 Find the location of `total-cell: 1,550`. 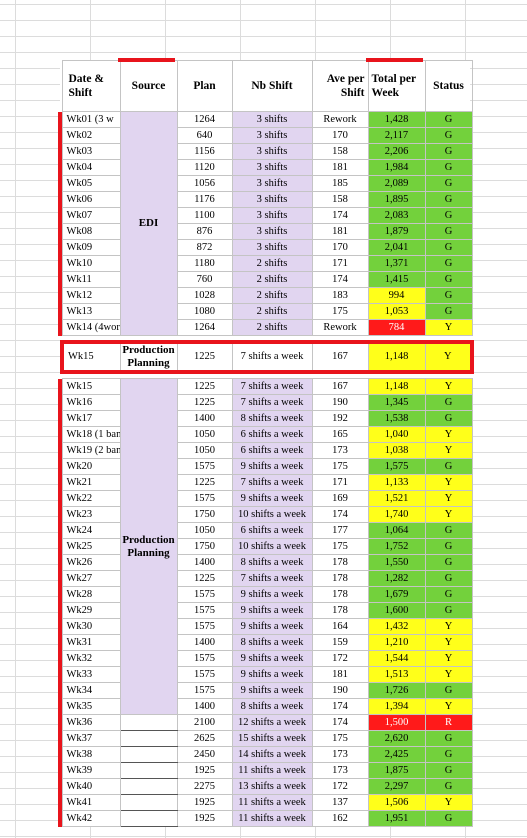

total-cell: 1,550 is located at coordinates (396, 562).